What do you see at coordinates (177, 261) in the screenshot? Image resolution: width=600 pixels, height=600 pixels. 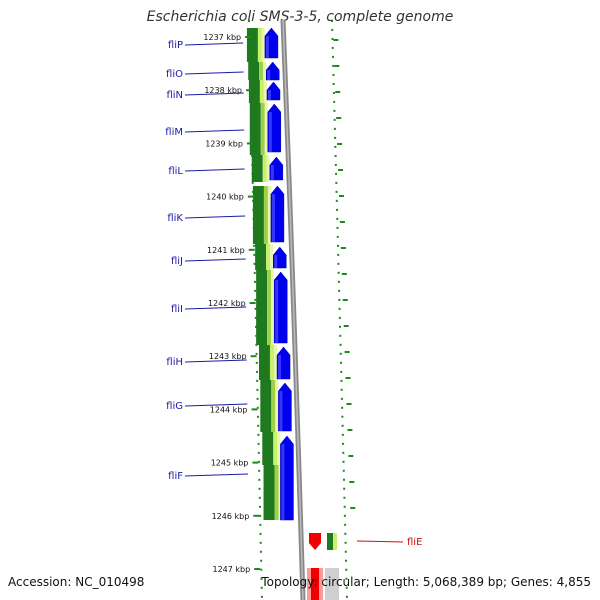 I see `gene-label-fliJ: fliJ` at bounding box center [177, 261].